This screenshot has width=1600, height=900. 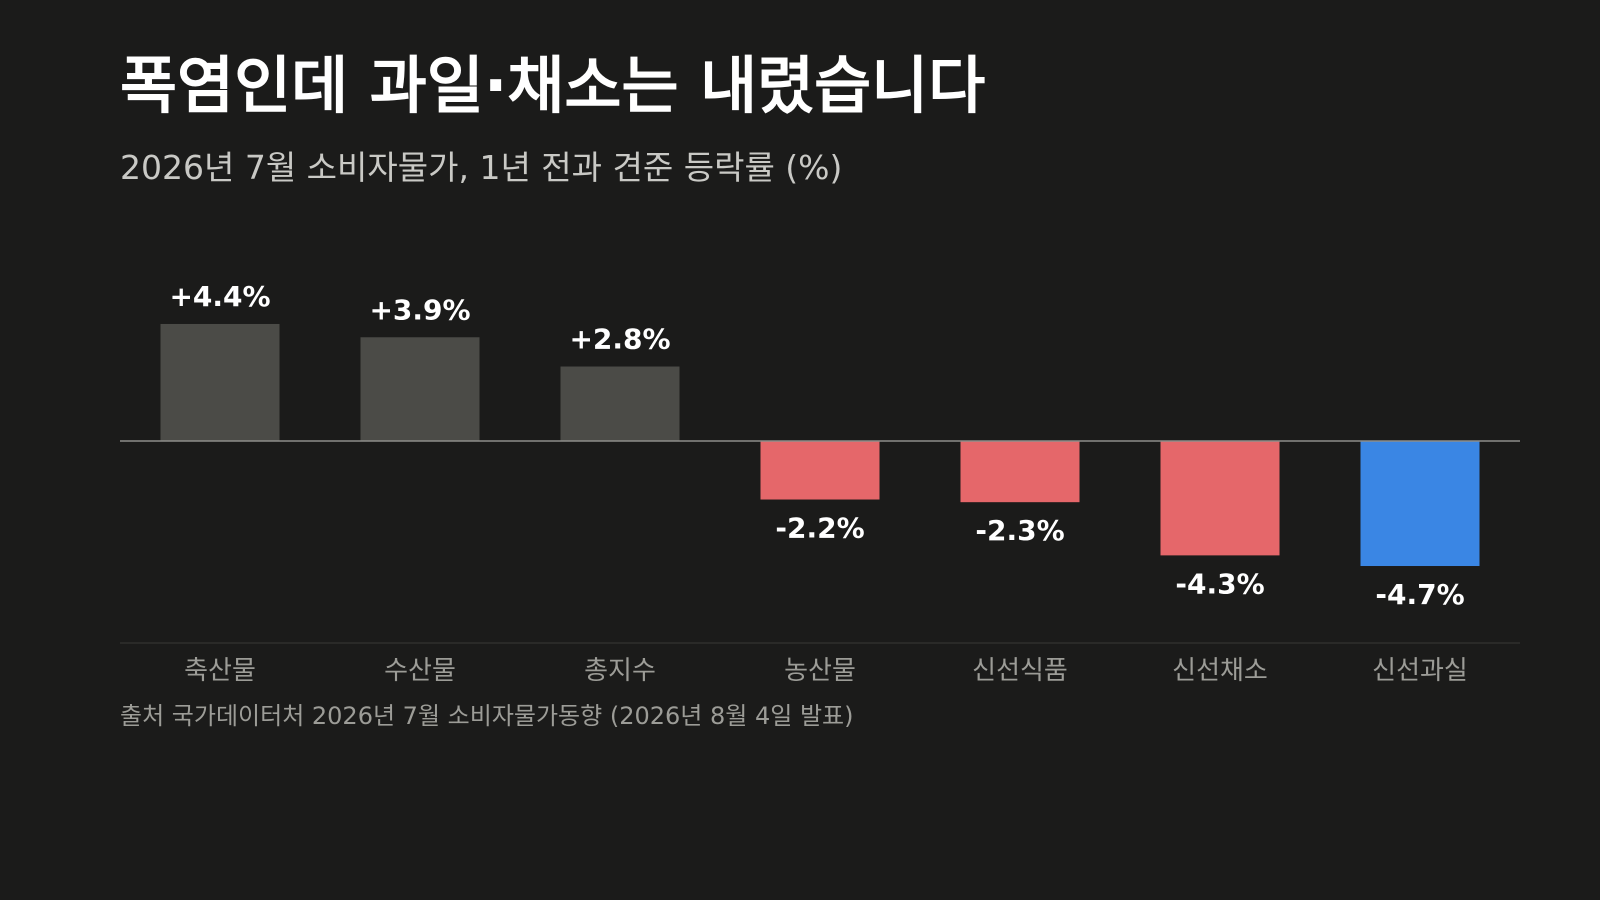 I want to click on category-label-1: 축산물, so click(x=220, y=671).